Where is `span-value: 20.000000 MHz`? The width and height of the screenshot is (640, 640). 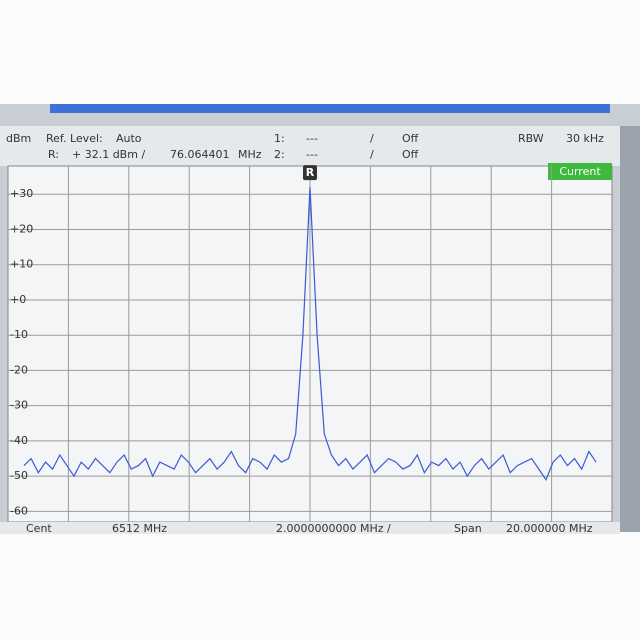 span-value: 20.000000 MHz is located at coordinates (549, 528).